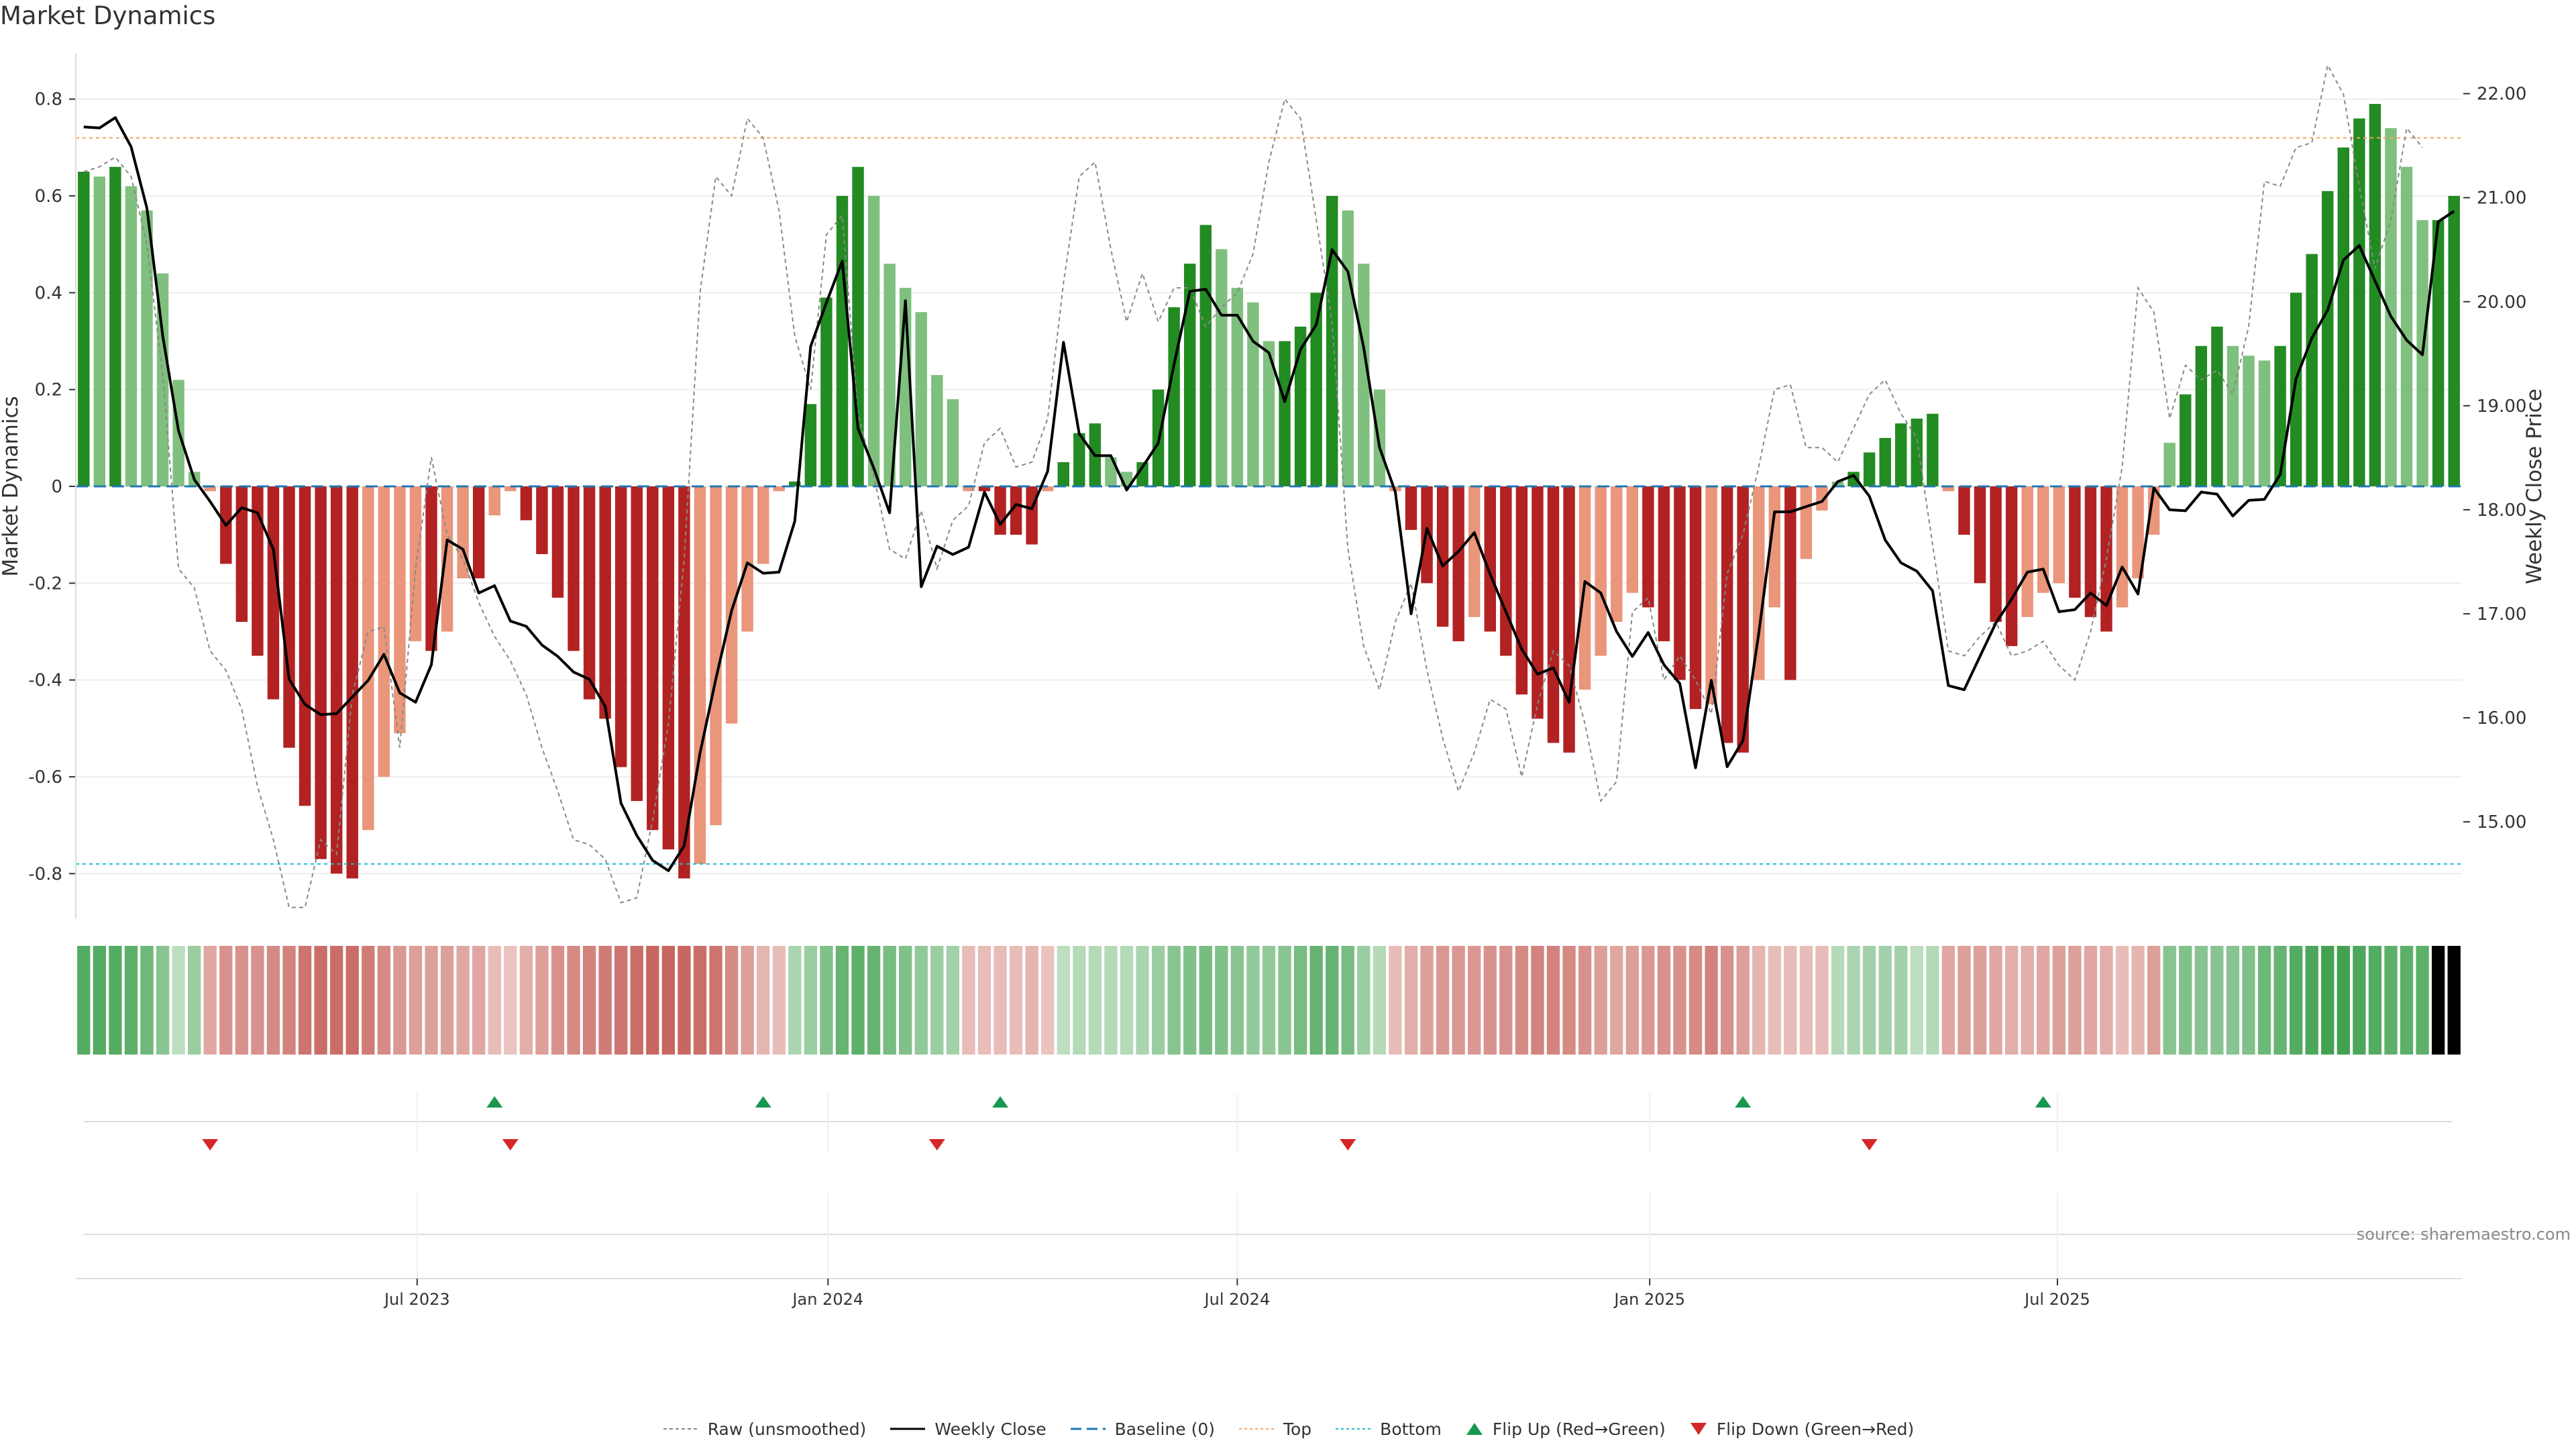  Describe the element at coordinates (45, 681) in the screenshot. I see `y-tick-label: -0.4` at that location.